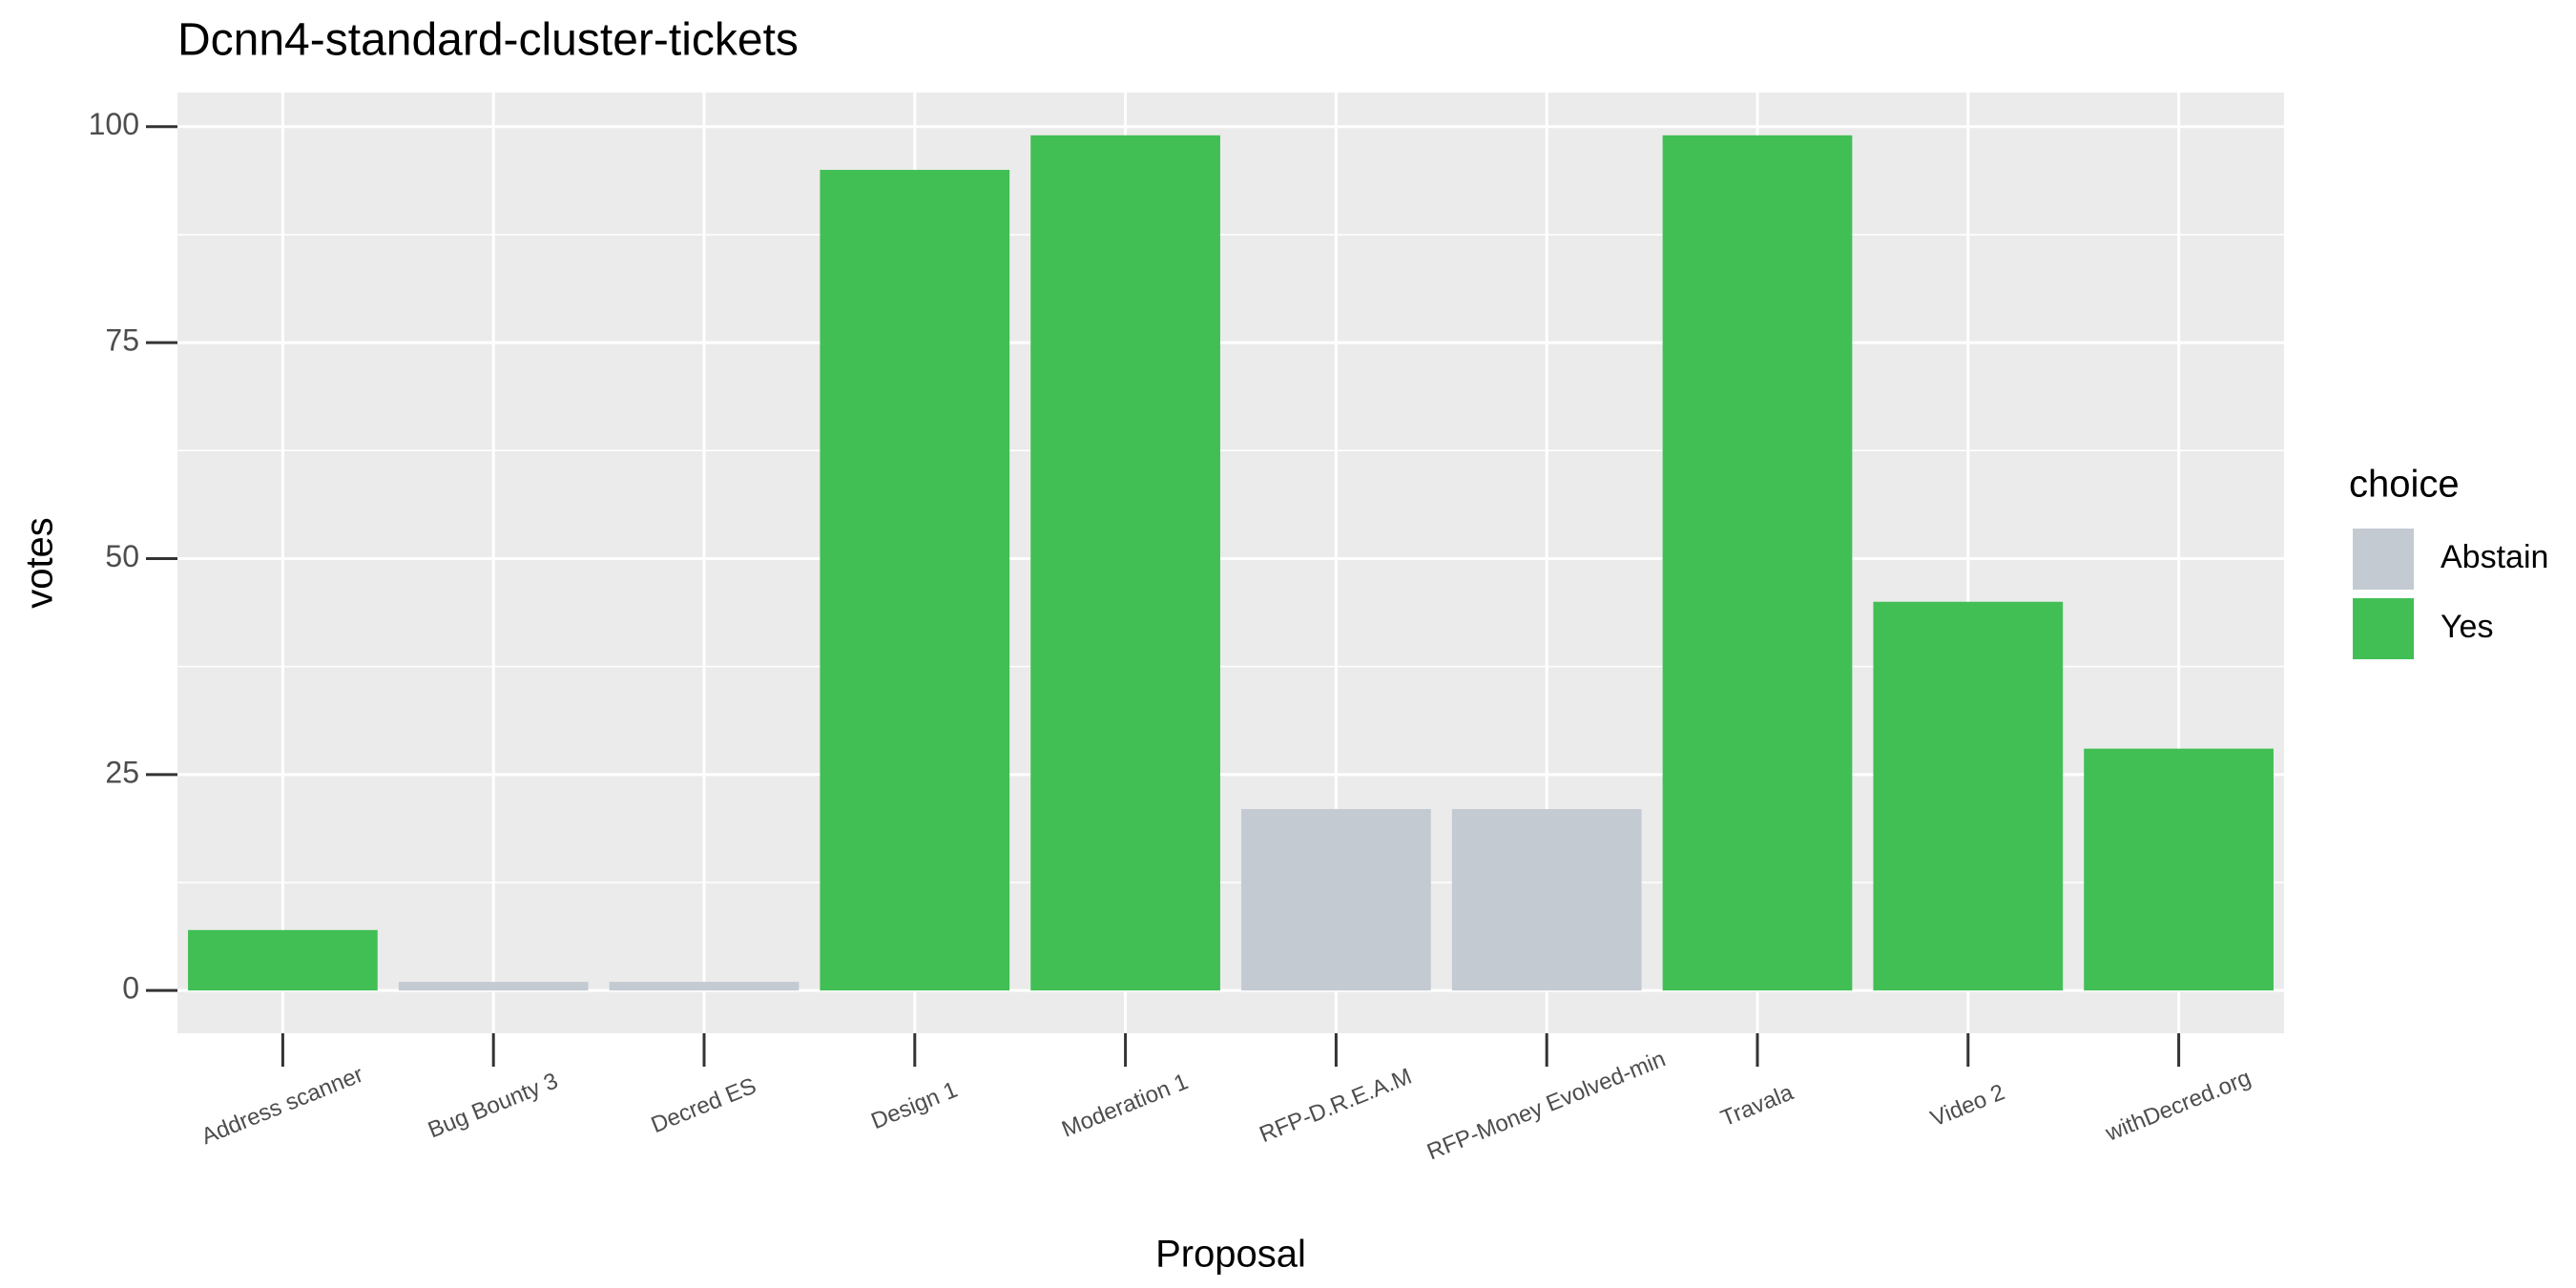 Image resolution: width=2576 pixels, height=1288 pixels. I want to click on y-tick-label: 25, so click(122, 772).